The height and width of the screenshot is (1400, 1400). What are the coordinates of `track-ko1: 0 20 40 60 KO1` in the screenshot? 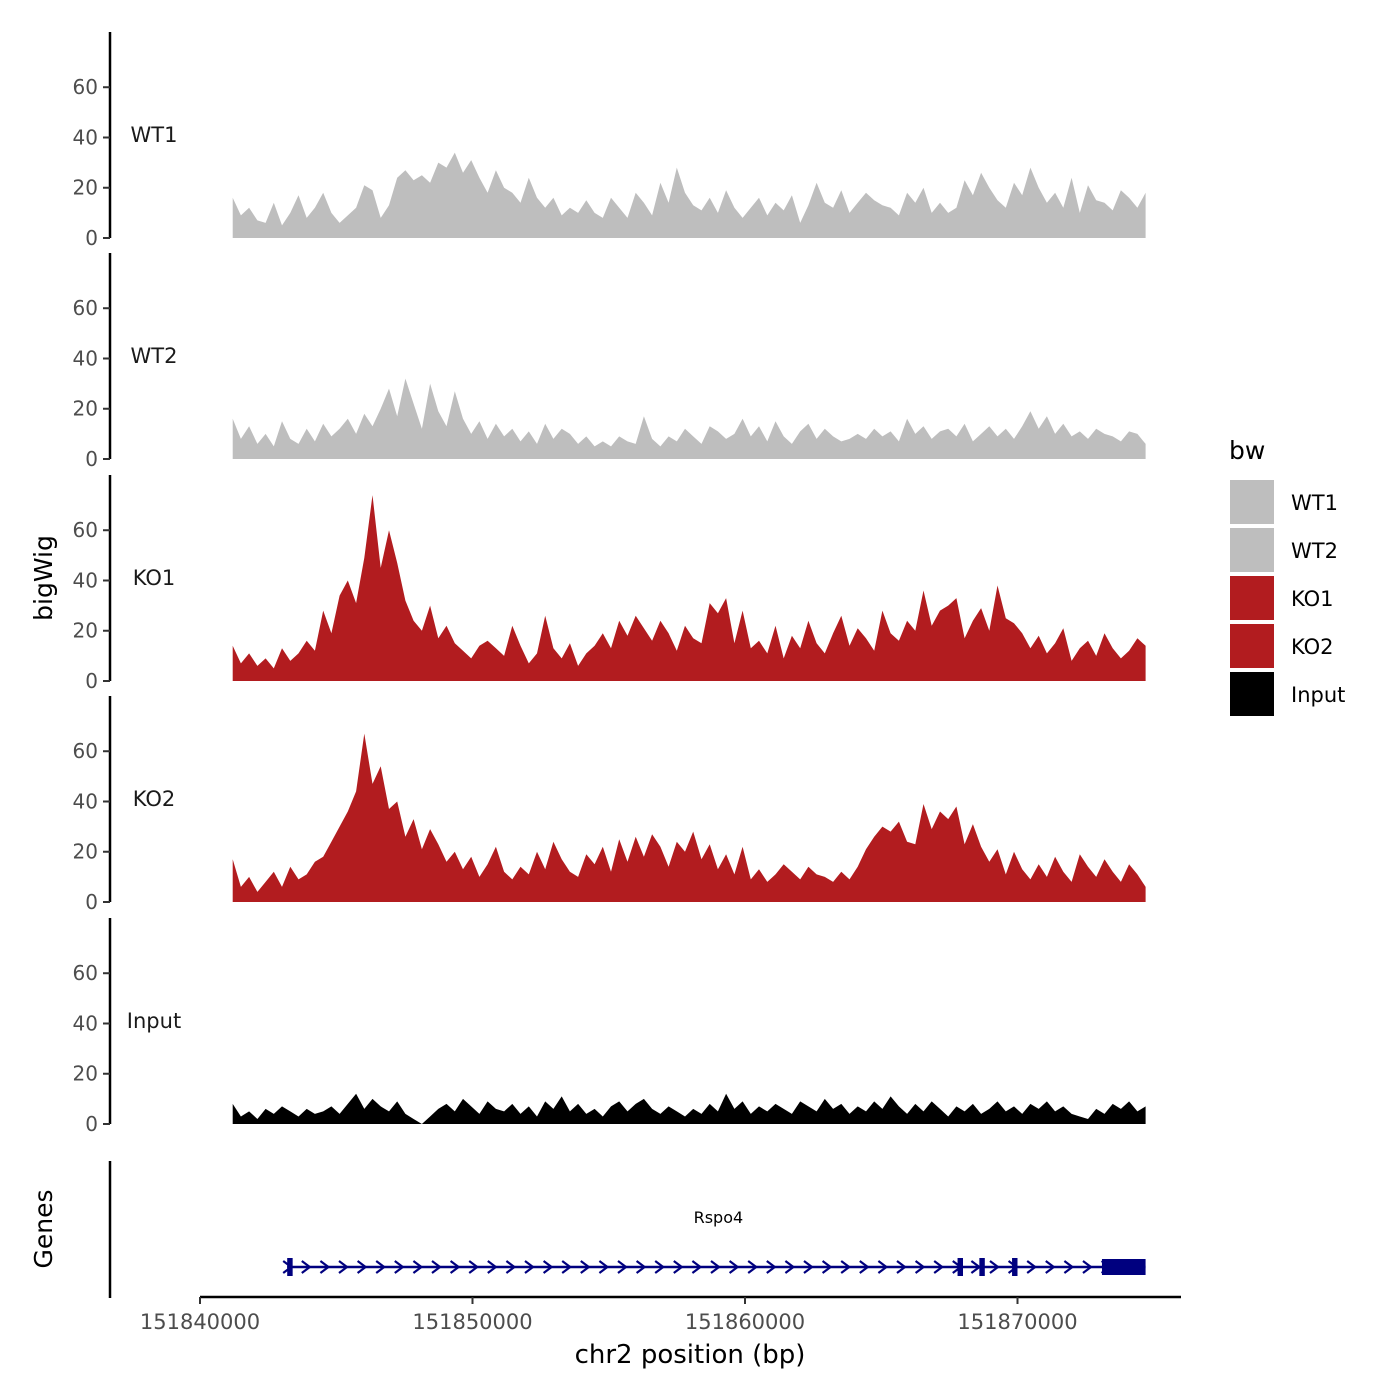 It's located at (609, 584).